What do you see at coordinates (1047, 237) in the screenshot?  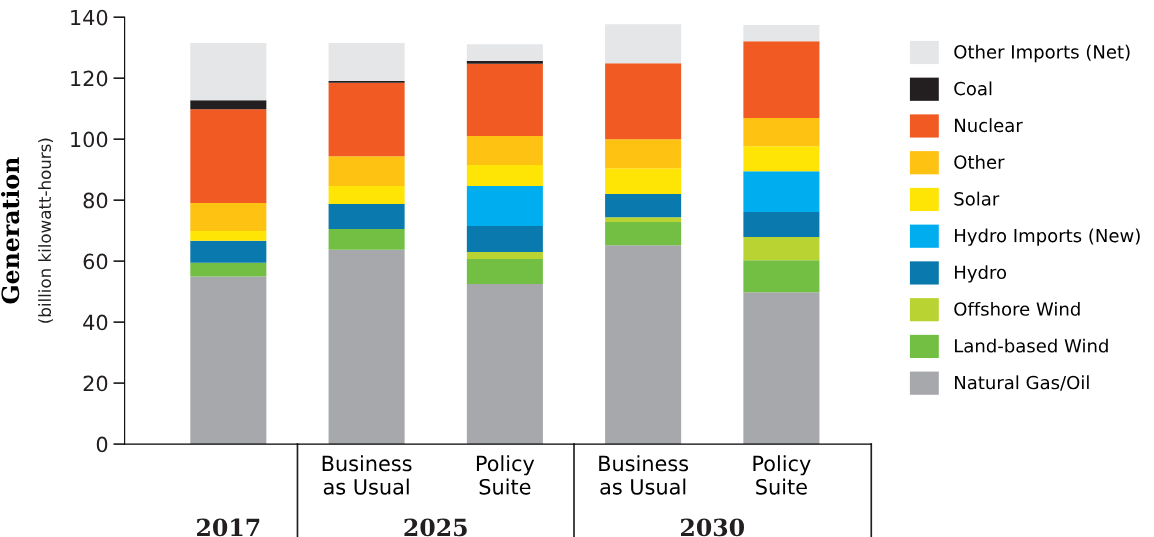 I see `legend-label: Hydro Imports (New)` at bounding box center [1047, 237].